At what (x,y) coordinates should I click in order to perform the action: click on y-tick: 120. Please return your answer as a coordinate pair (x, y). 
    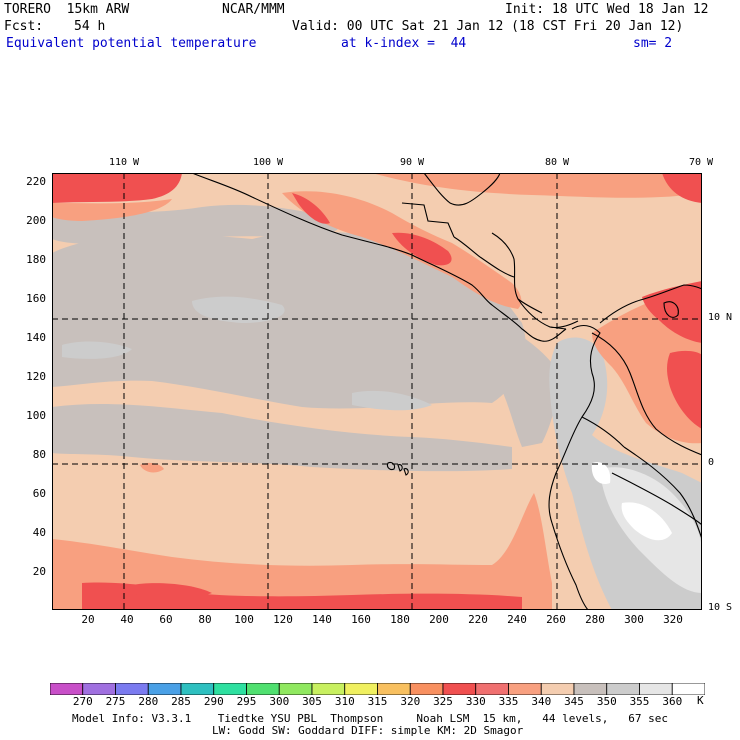
    Looking at the image, I should click on (36, 376).